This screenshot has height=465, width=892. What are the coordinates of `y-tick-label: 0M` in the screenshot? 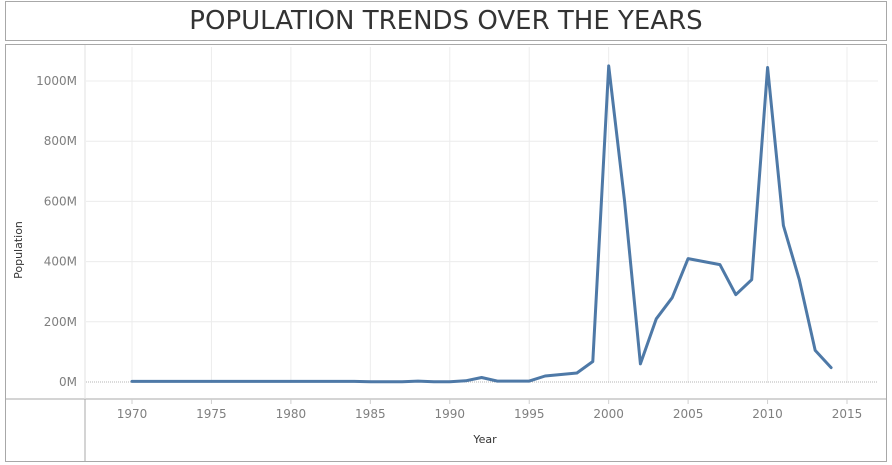 It's located at (68, 382).